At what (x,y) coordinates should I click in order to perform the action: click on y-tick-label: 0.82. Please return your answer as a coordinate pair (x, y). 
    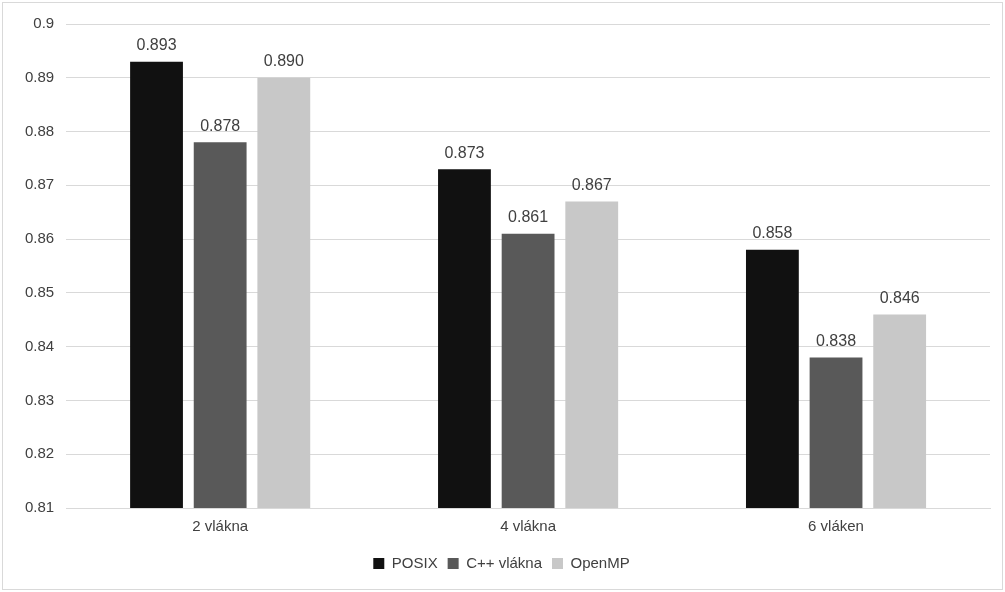
    Looking at the image, I should click on (39, 453).